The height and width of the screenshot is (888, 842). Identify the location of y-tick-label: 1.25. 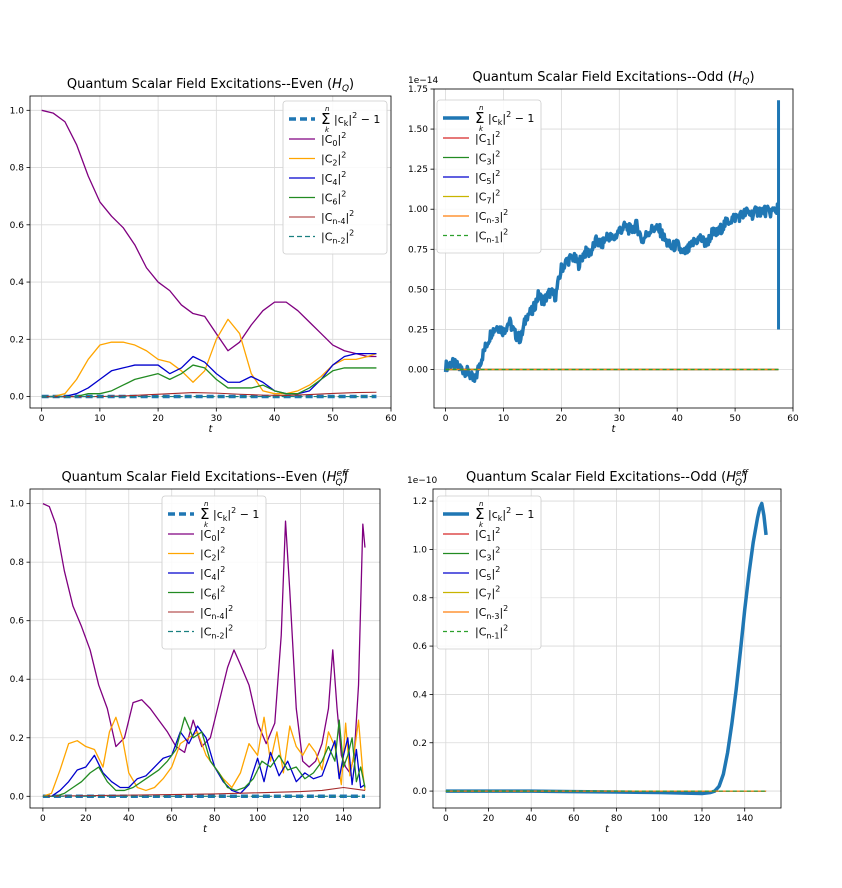
(418, 170).